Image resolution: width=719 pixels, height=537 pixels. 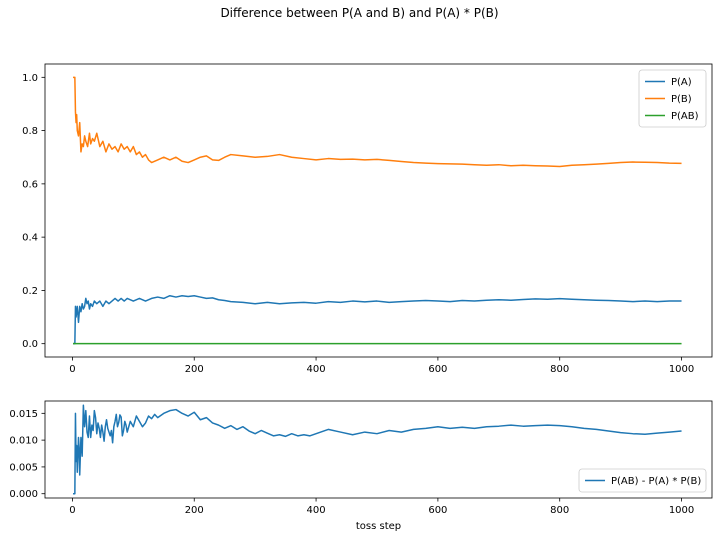 What do you see at coordinates (681, 82) in the screenshot?
I see `legend-label: P(A)` at bounding box center [681, 82].